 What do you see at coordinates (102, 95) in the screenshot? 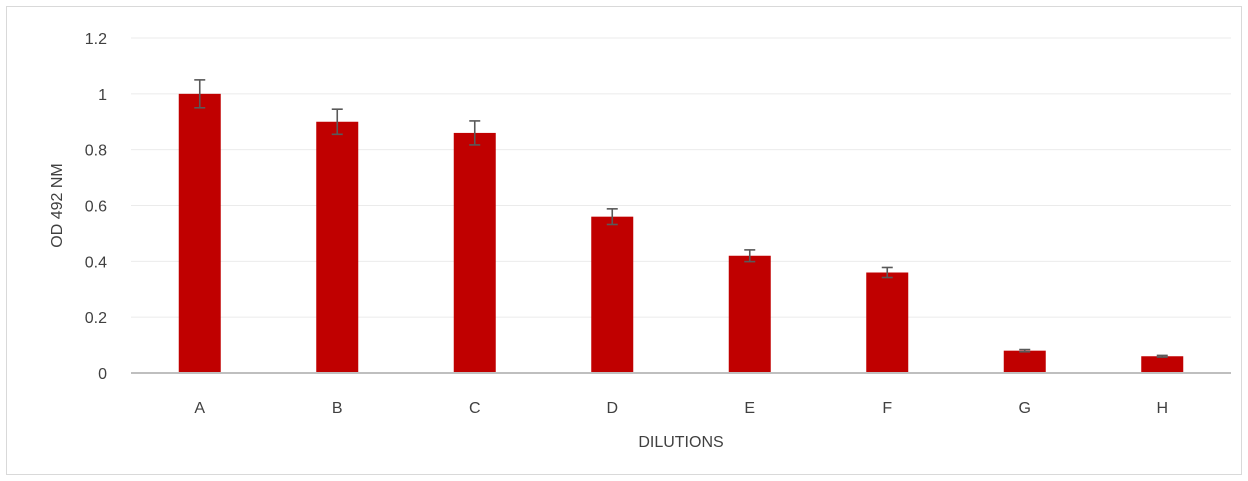
I see `y-tick-label: 1` at bounding box center [102, 95].